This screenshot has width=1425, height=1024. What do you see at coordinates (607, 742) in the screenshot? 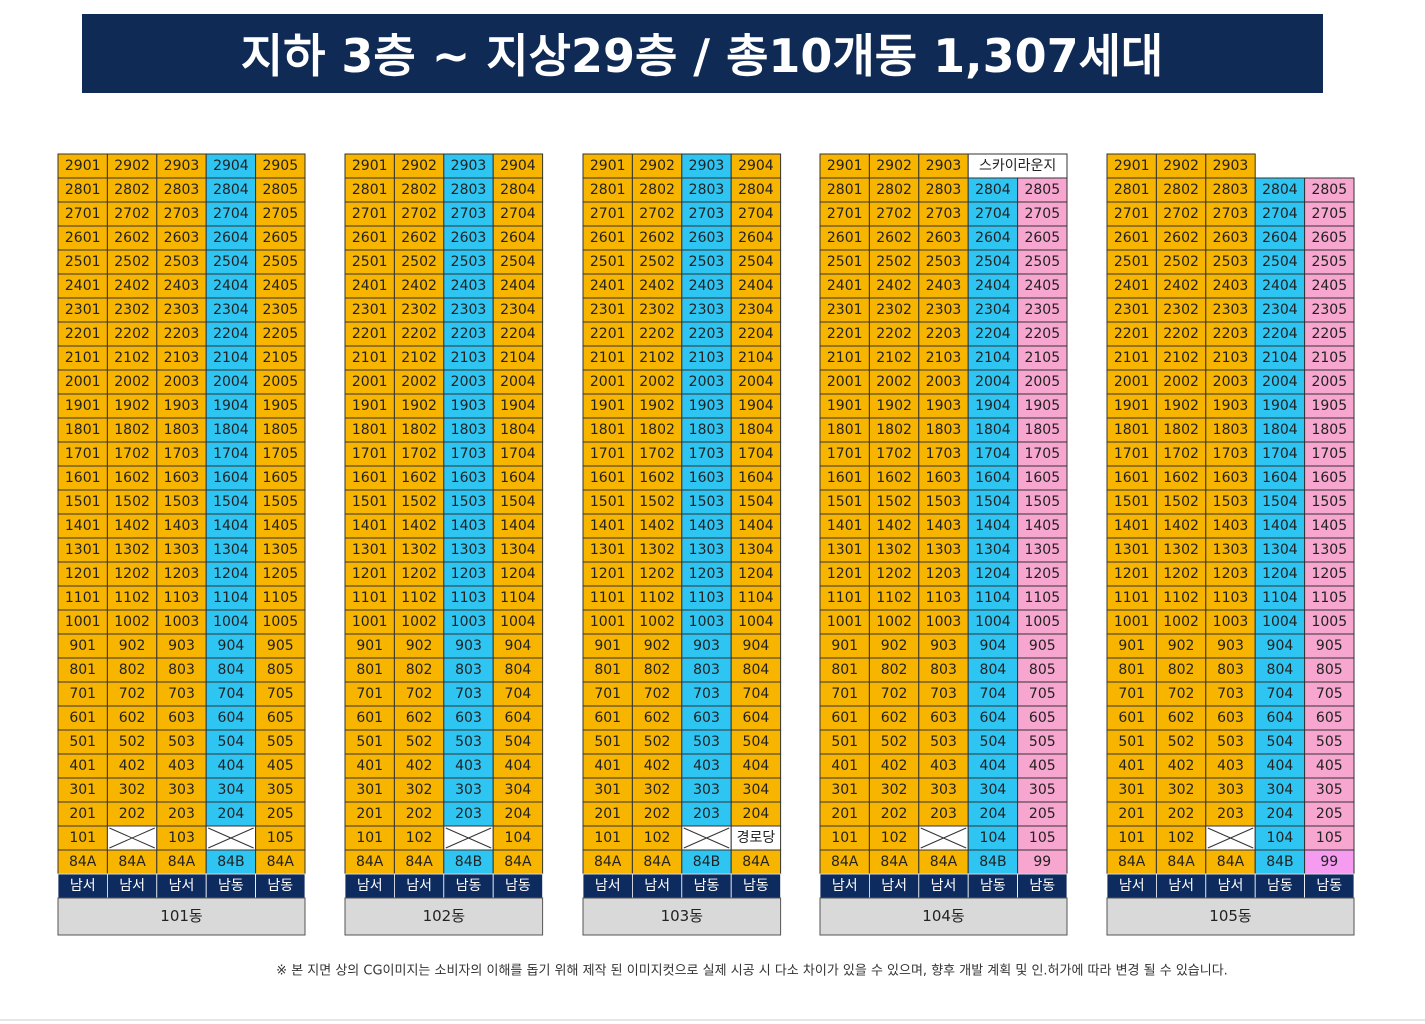
I see `unit-label: 501` at bounding box center [607, 742].